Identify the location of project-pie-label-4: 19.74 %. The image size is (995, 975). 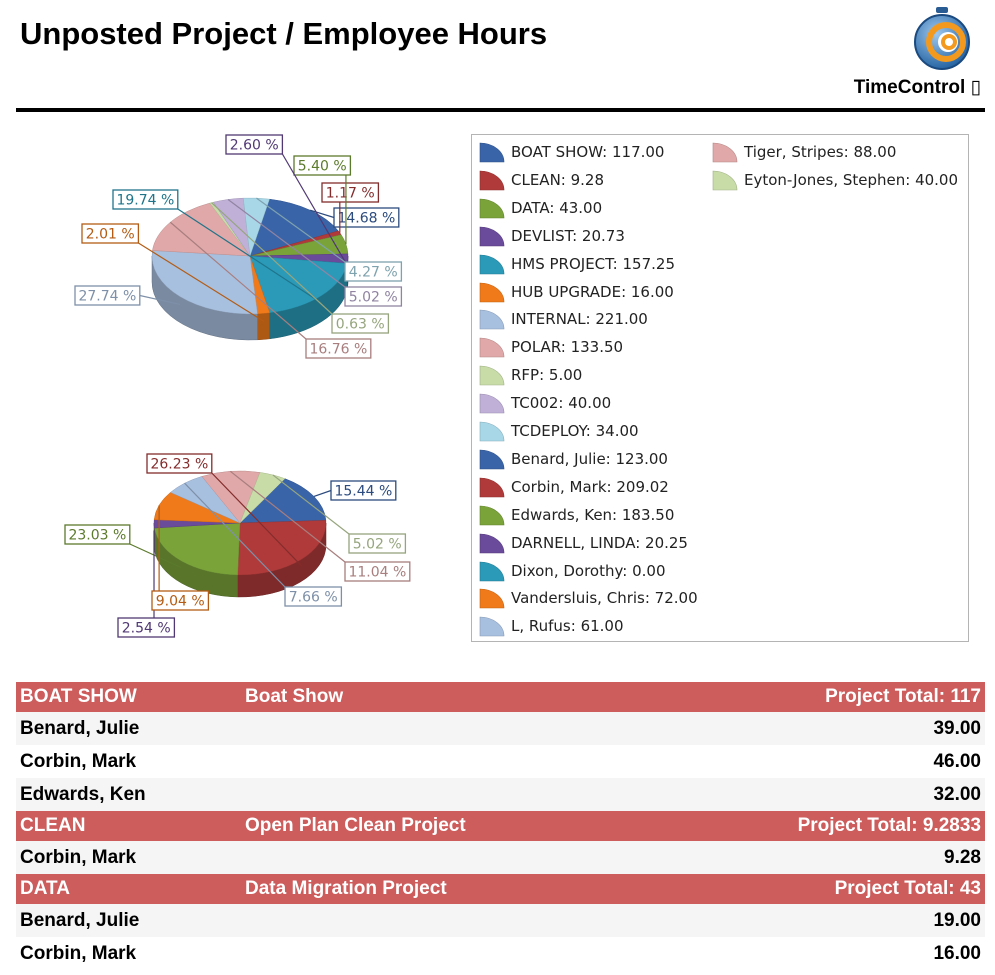
(145, 201).